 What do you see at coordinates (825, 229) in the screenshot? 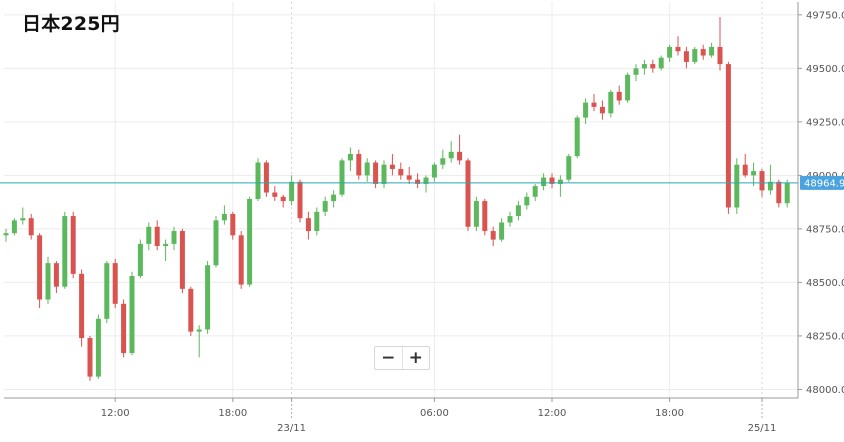
I see `y-tick-label: 48750.0` at bounding box center [825, 229].